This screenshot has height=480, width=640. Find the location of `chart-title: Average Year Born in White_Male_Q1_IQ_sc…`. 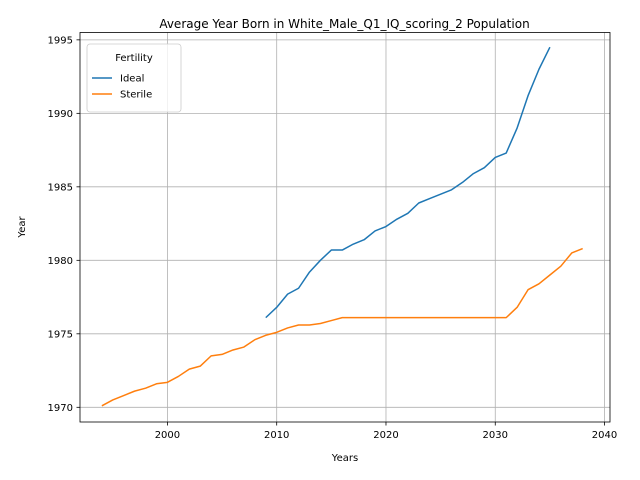

chart-title: Average Year Born in White_Male_Q1_IQ_sc… is located at coordinates (344, 24).